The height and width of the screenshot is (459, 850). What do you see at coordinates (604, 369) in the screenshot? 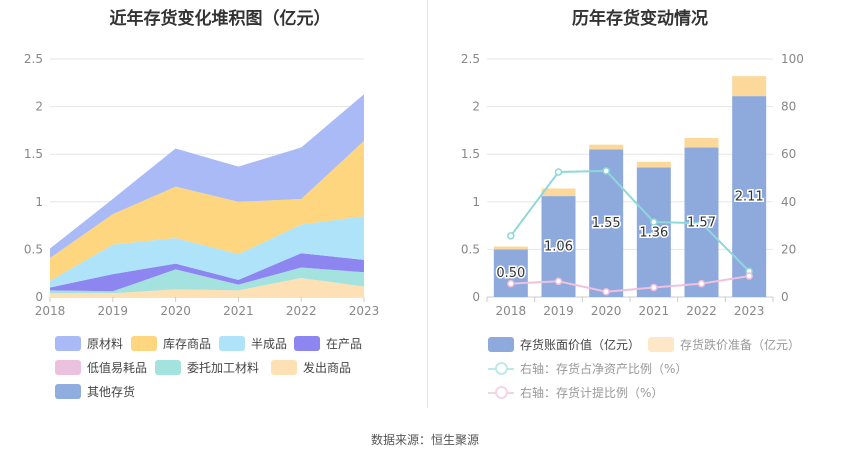
I see `legend-label: 右轴：存货占净资产比例（%）` at bounding box center [604, 369].